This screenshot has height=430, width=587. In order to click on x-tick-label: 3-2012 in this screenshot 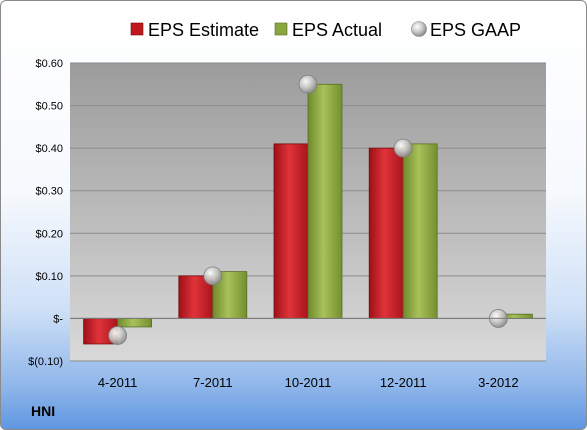, I will do `click(498, 382)`.